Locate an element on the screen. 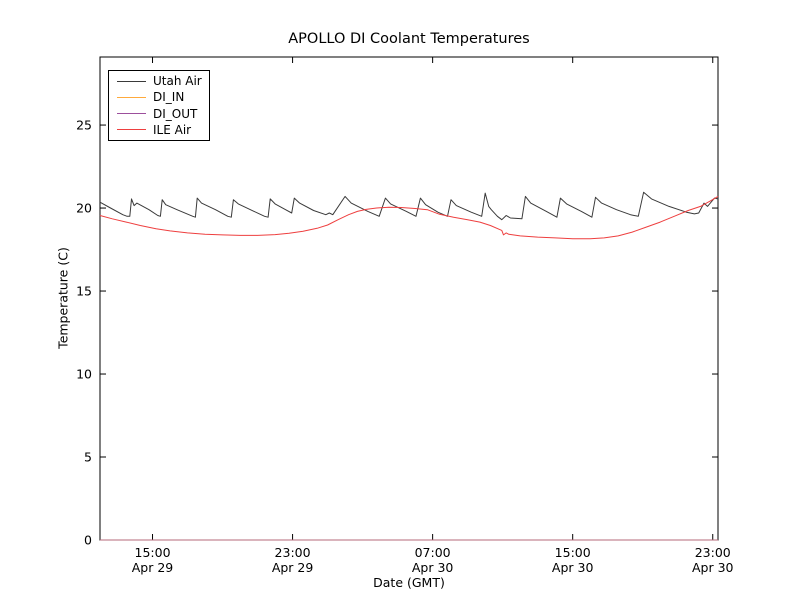  chart-title: APOLLO DI Coolant Temperatures is located at coordinates (409, 39).